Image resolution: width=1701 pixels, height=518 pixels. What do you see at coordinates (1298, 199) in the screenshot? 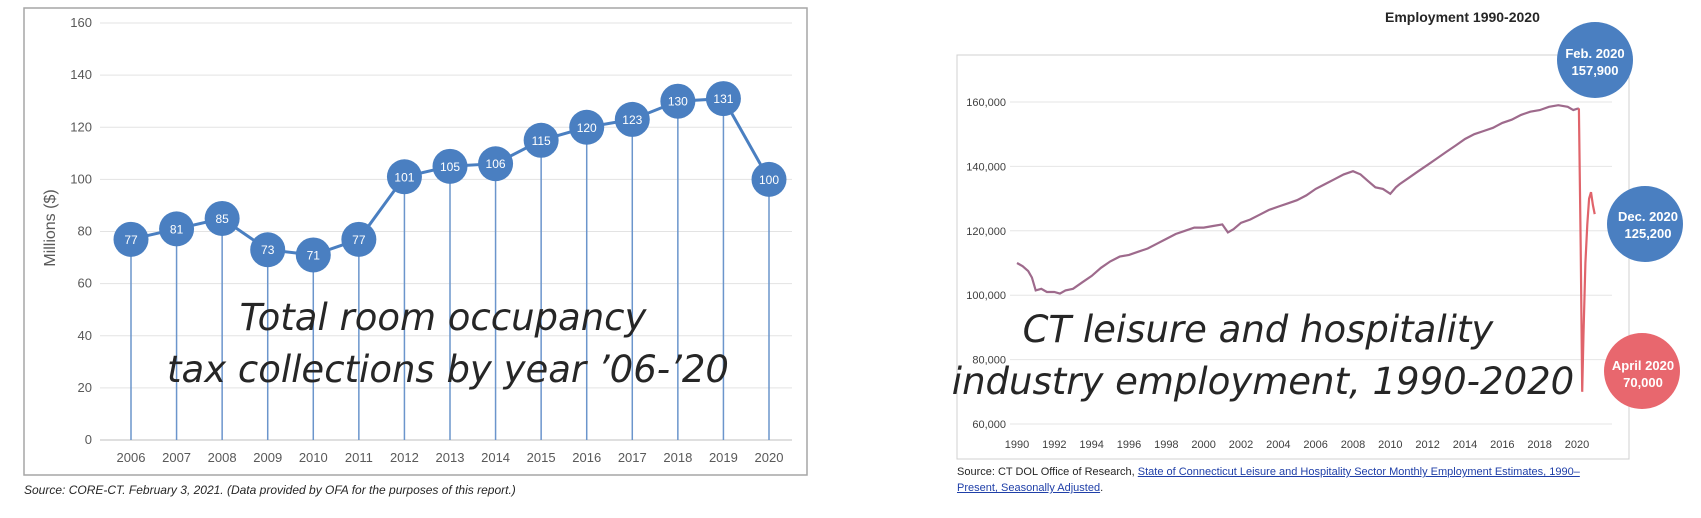
I see `right-series-line-pre` at bounding box center [1298, 199].